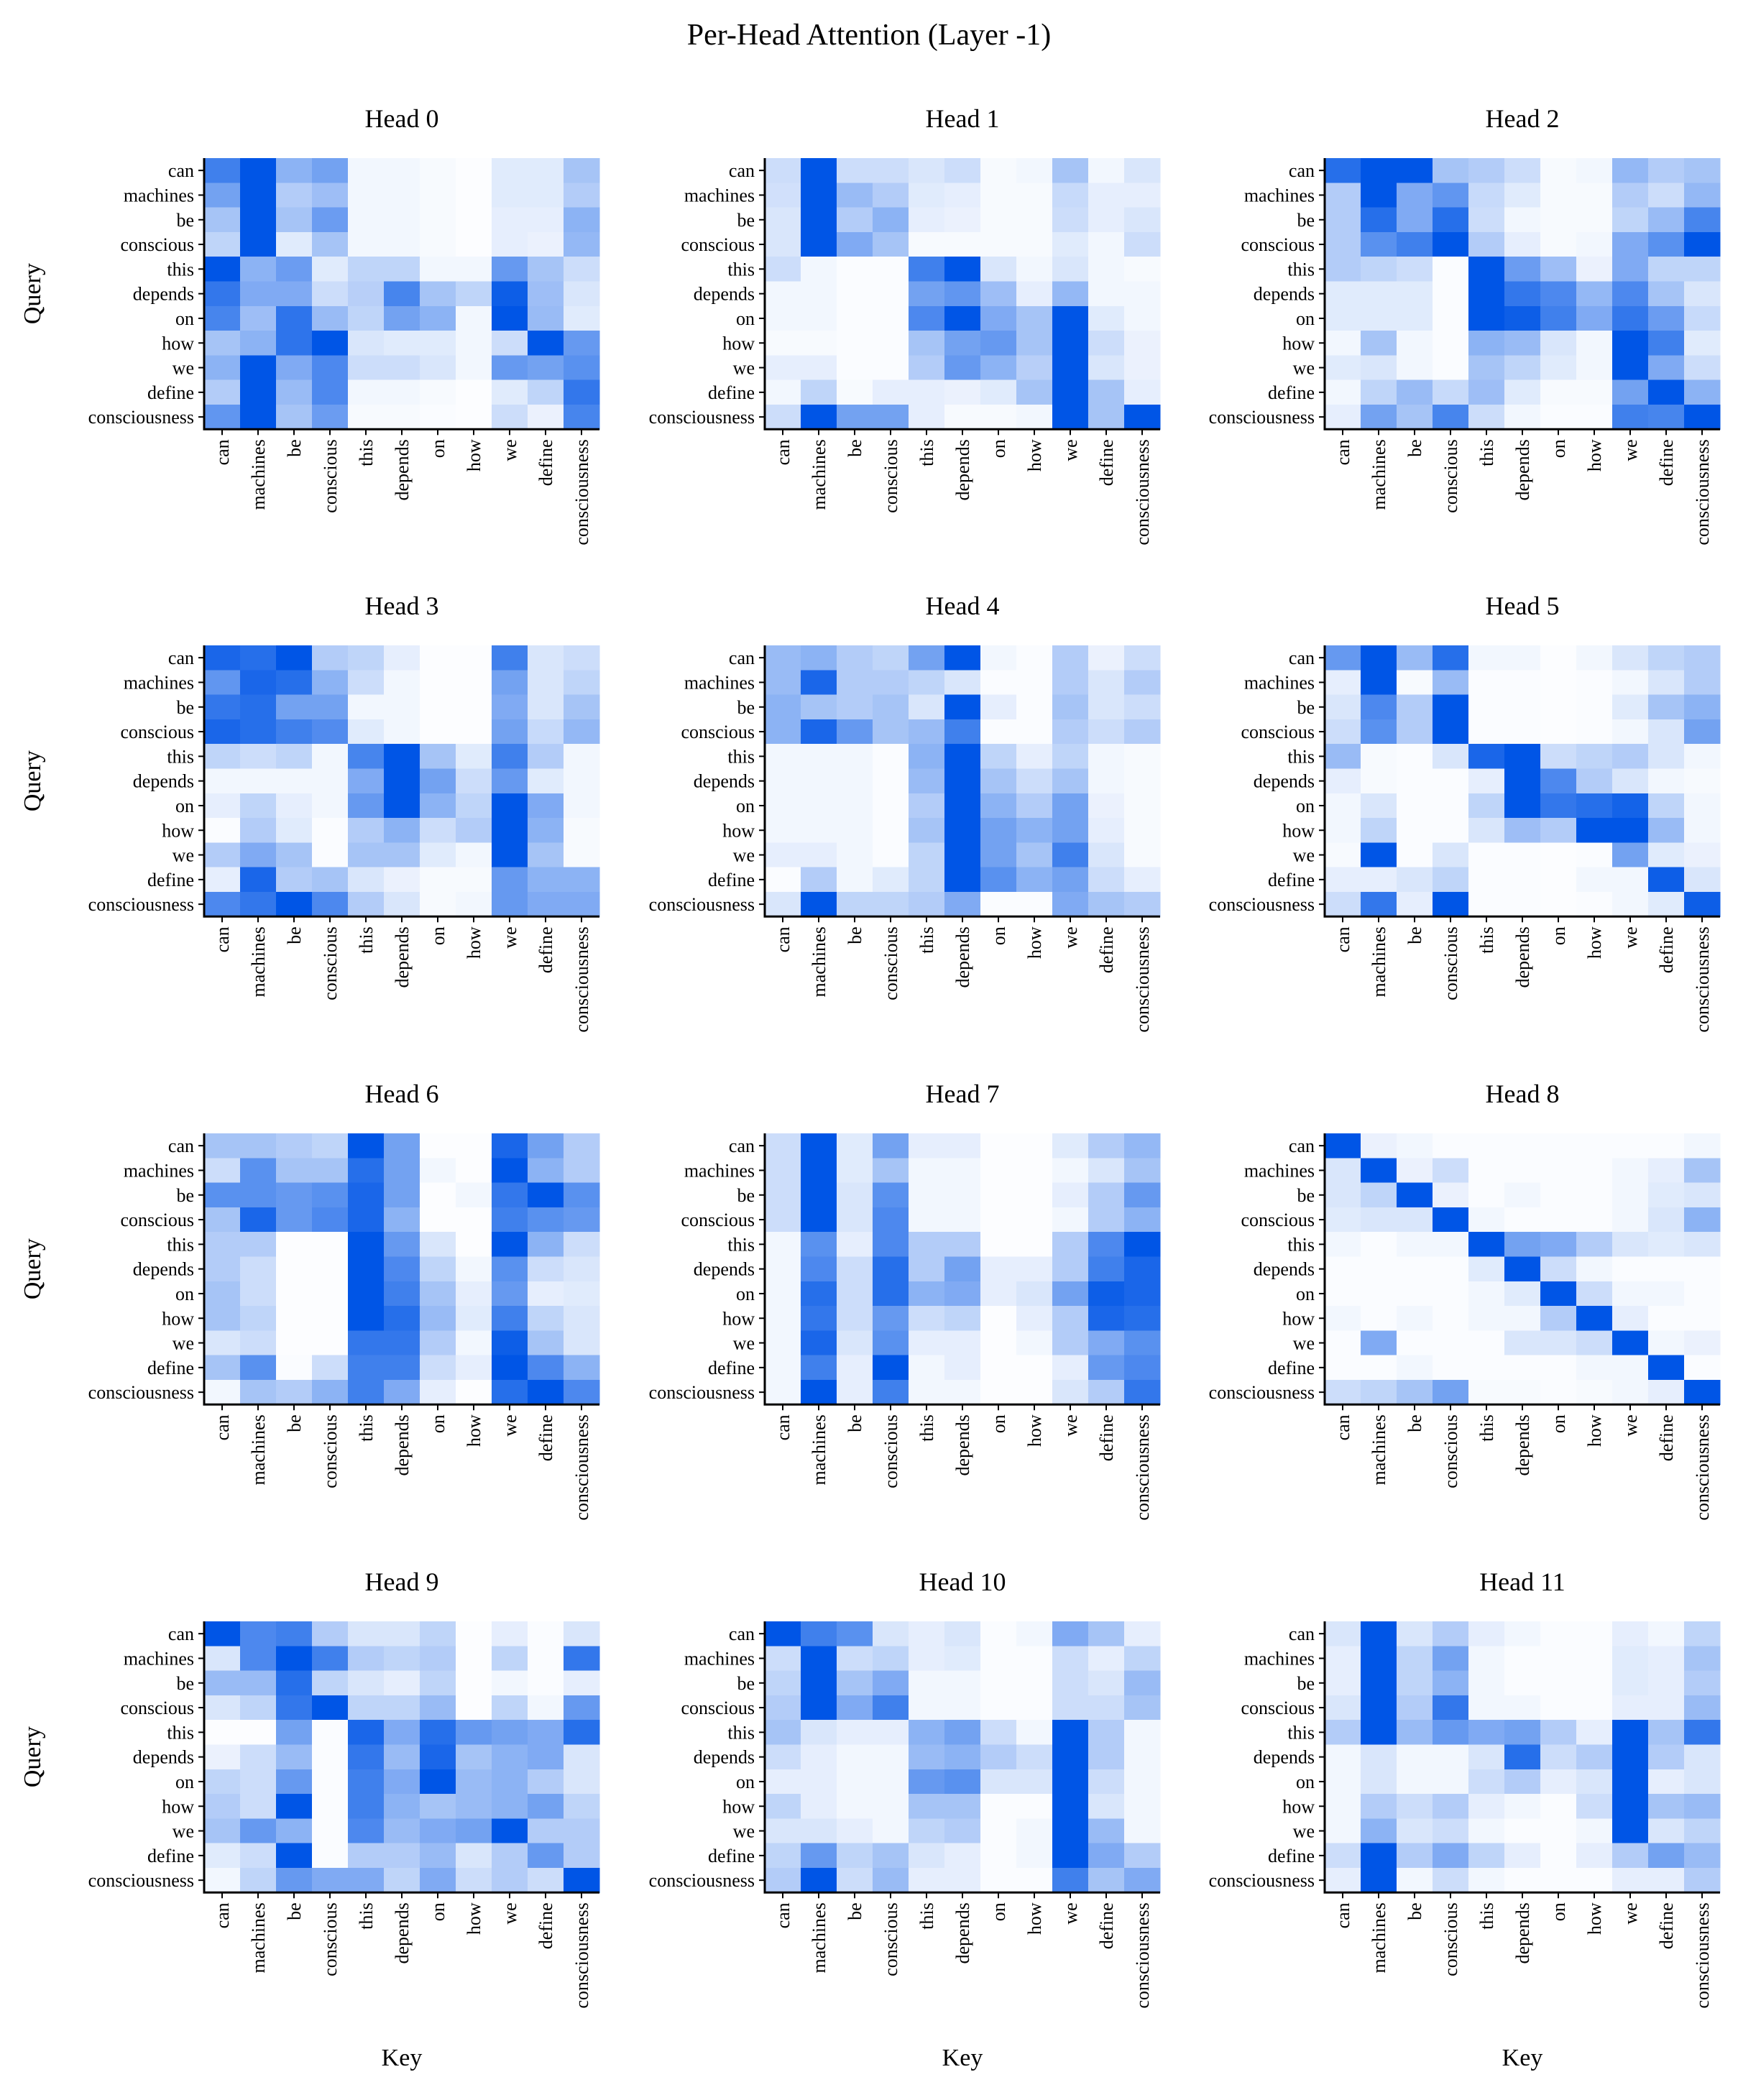 The image size is (1738, 2100). Describe the element at coordinates (1414, 1423) in the screenshot. I see `x-tick-label: be` at that location.